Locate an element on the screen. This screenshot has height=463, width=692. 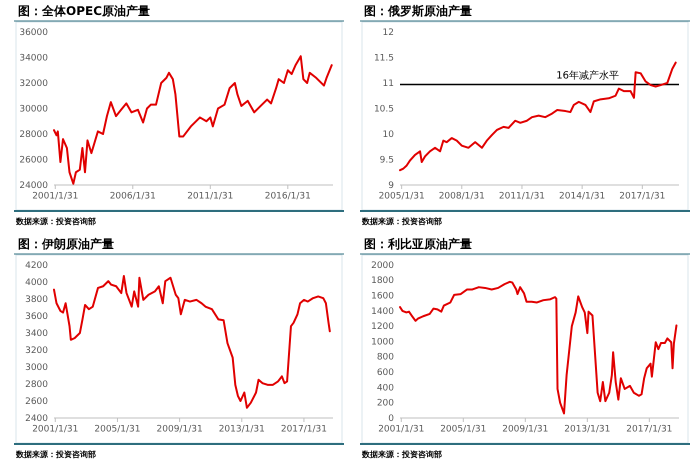
chart-title: 图：全体OPEC原油产量 is located at coordinates (84, 11).